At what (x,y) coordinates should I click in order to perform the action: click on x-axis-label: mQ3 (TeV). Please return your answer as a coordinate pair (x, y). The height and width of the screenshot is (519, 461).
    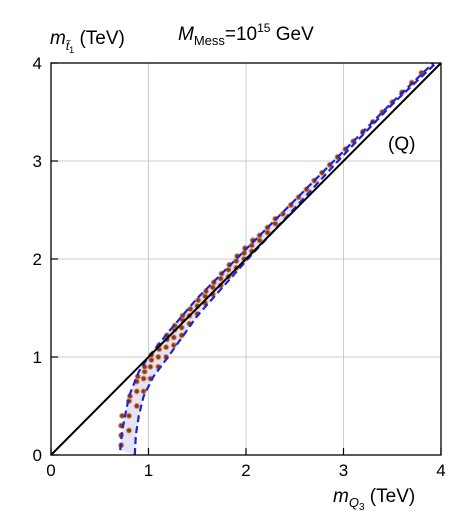
    Looking at the image, I should click on (374, 499).